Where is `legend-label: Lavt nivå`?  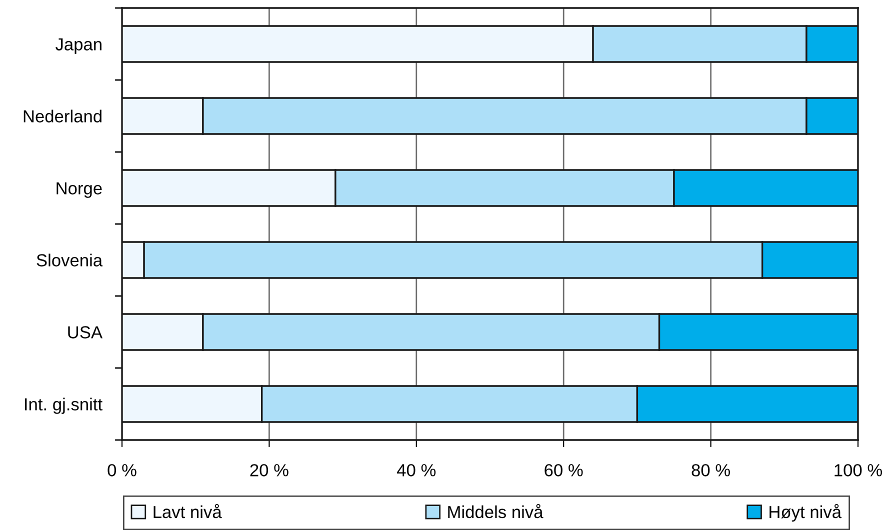 legend-label: Lavt nivå is located at coordinates (188, 511).